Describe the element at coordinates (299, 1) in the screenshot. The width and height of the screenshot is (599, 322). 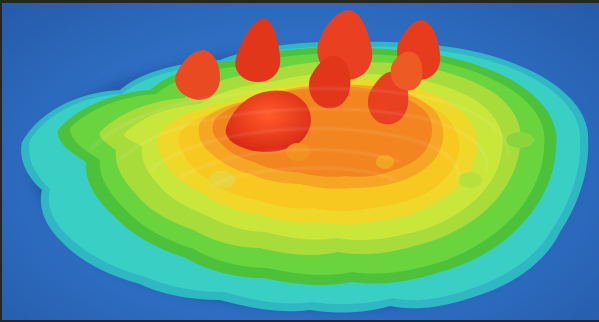
I see `frame-border-top` at that location.